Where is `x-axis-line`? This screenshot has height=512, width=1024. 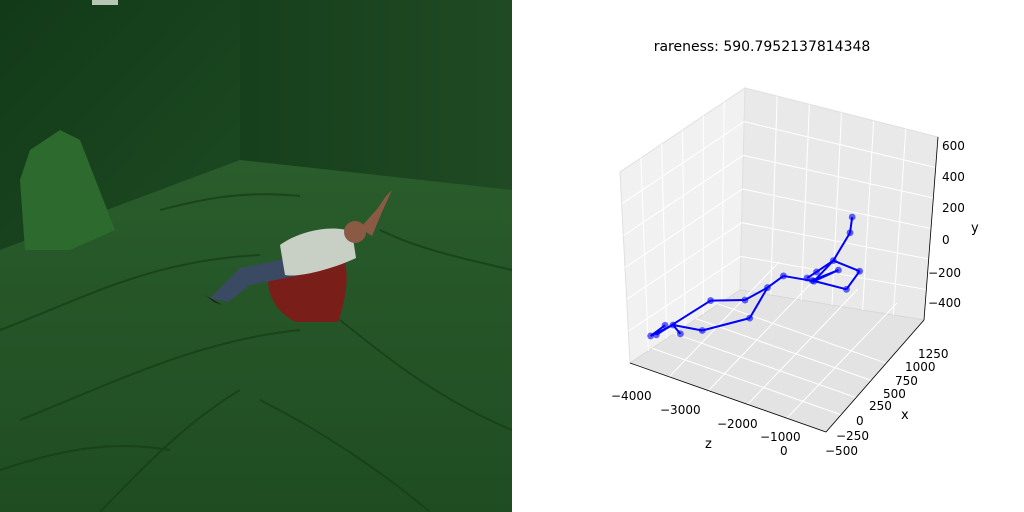
x-axis-line is located at coordinates (875, 376).